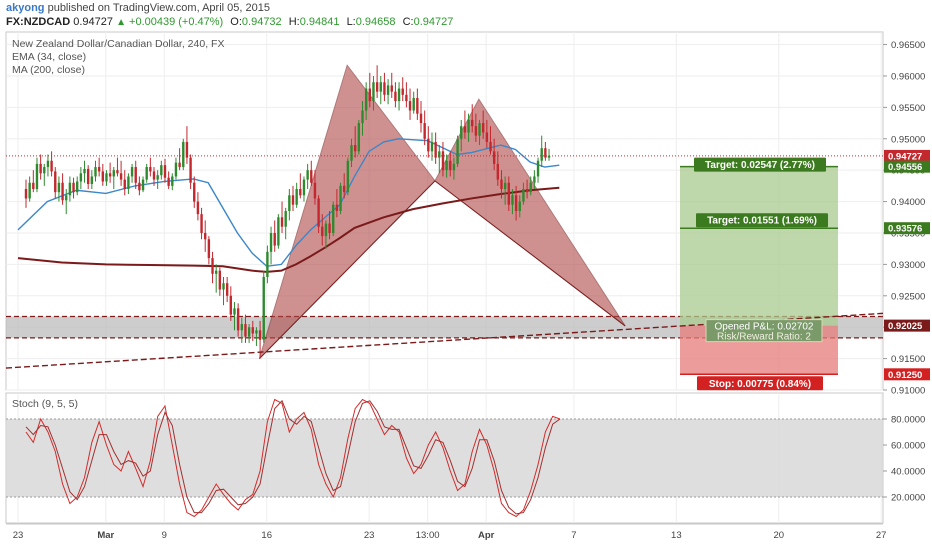 The width and height of the screenshot is (932, 550). I want to click on stoch-y-tick-label: 80.0000, so click(908, 420).